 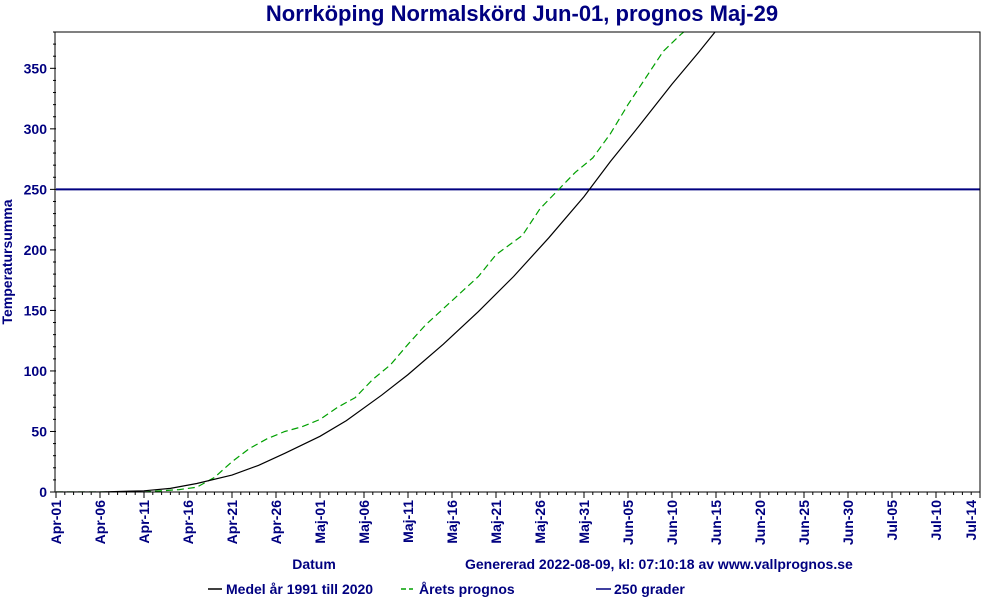 I want to click on y-tick-label: 350, so click(x=36, y=68).